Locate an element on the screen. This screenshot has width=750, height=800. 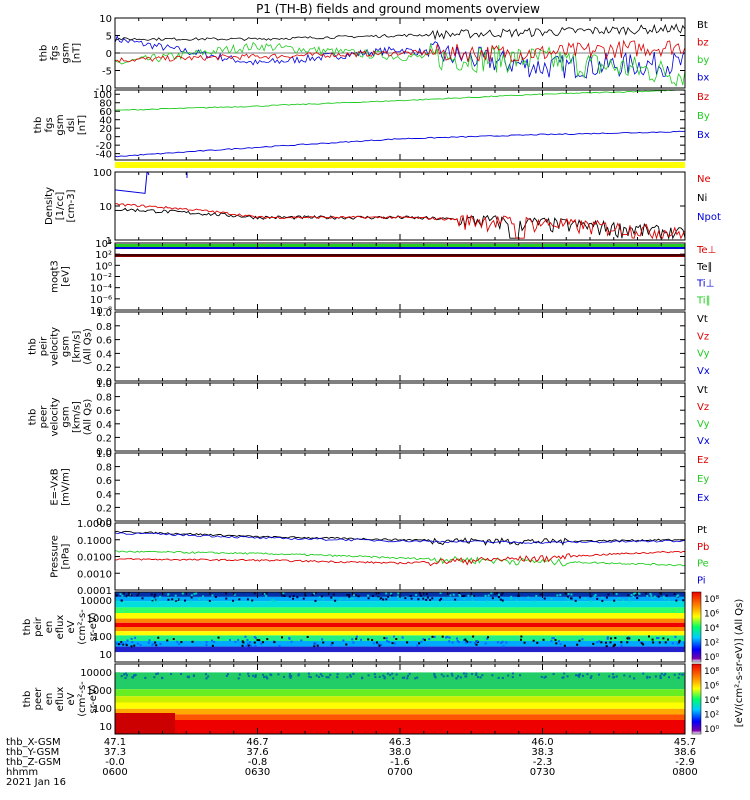
ylabel-fgs: gsm is located at coordinates (66, 52).